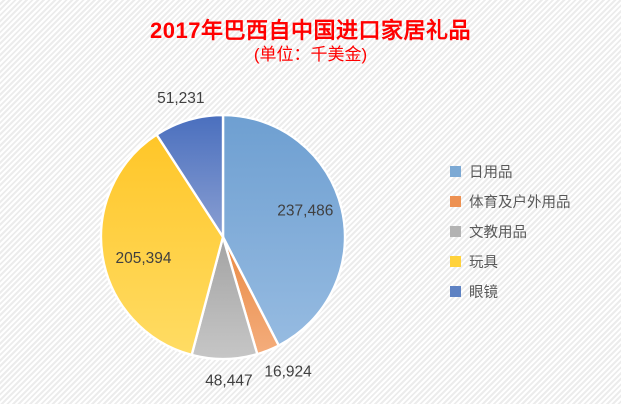 The image size is (621, 404). I want to click on data-label: 237,486, so click(305, 211).